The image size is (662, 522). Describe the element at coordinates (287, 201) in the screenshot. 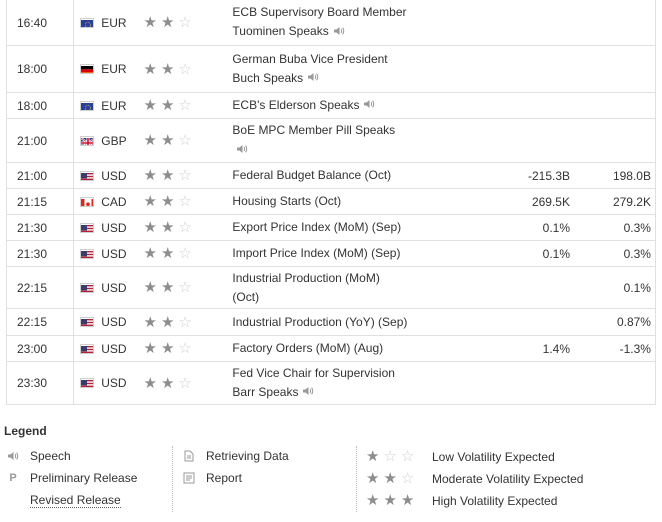

I see `event-title-line1: Housing Starts (Oct)` at that location.